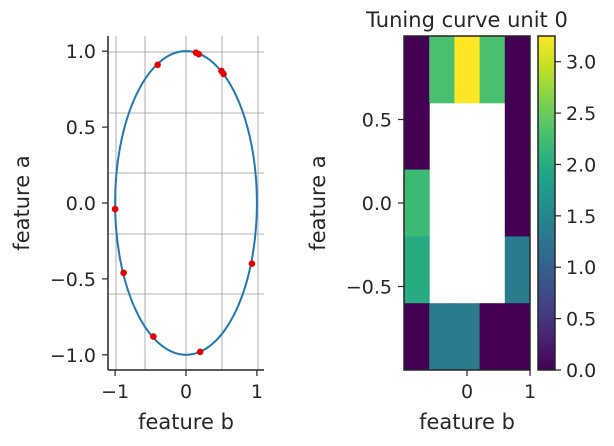  What do you see at coordinates (81, 52) in the screenshot?
I see `y-tick-label: 1.0` at bounding box center [81, 52].